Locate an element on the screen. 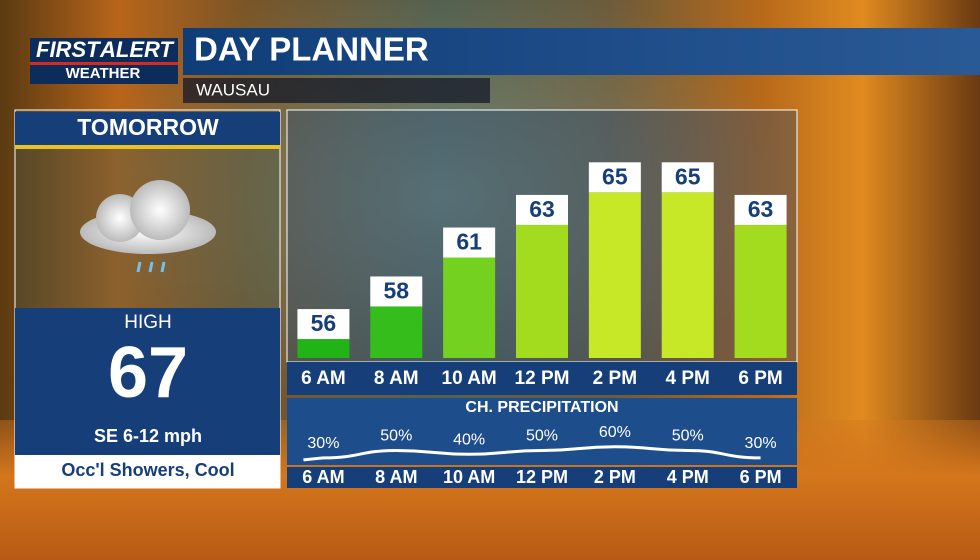 The image size is (980, 560). temp-axis-band is located at coordinates (542, 378).